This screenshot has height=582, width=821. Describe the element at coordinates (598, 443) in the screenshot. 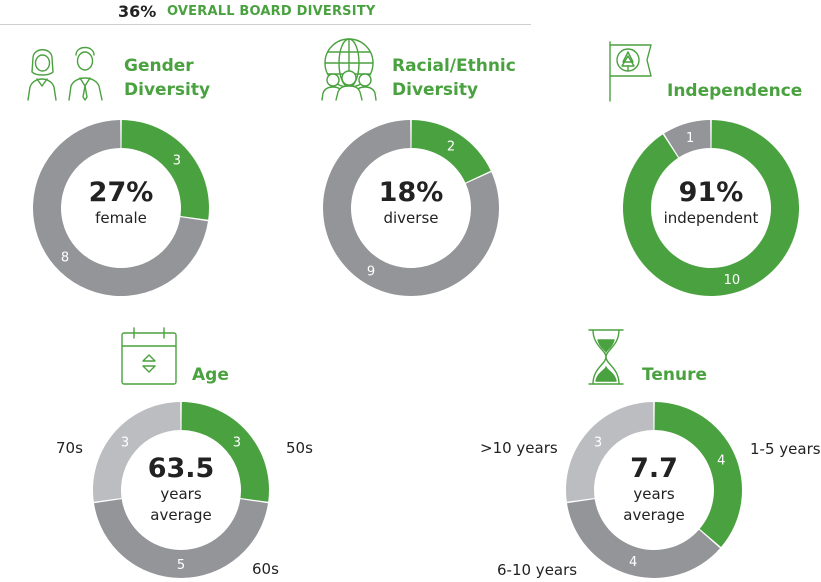

I see `tenure-slice-3-value: 3` at that location.